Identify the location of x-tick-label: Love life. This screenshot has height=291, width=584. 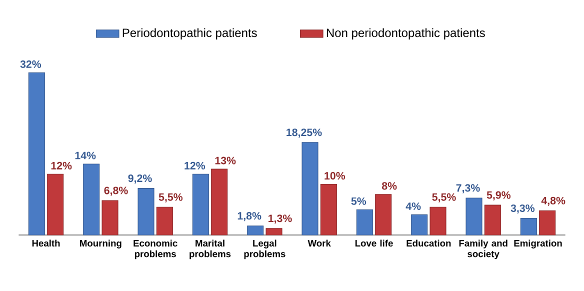
(374, 243).